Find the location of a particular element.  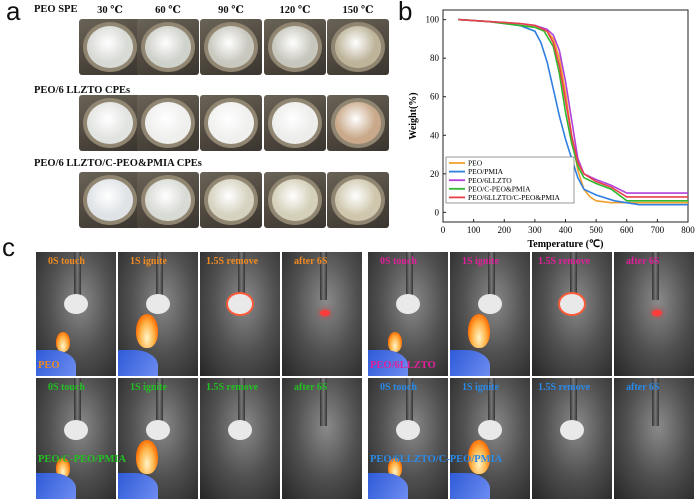

sample-group-label: PEO/C-PEO/PMIA is located at coordinates (82, 459).